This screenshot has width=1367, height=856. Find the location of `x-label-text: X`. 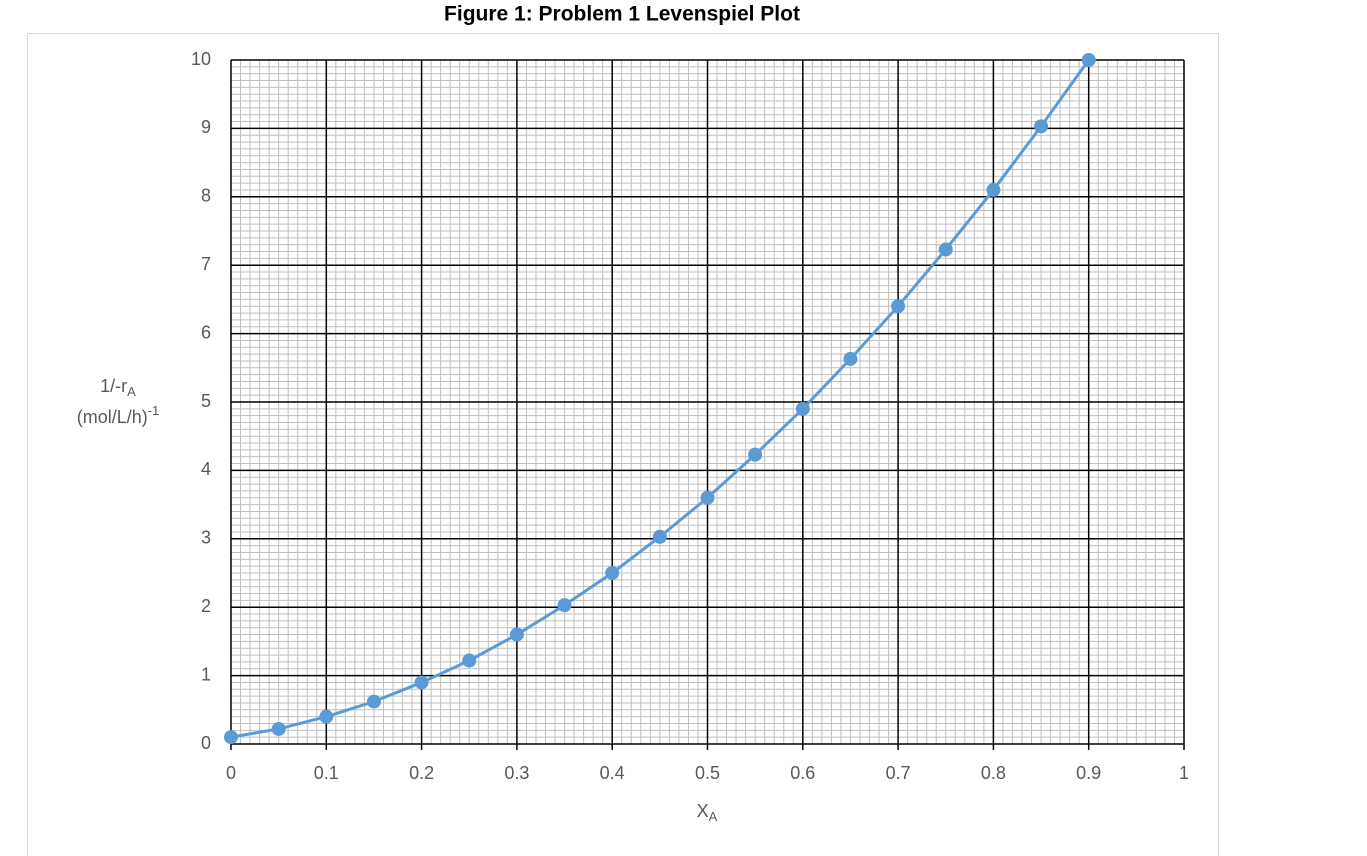

x-label-text: X is located at coordinates (703, 811).